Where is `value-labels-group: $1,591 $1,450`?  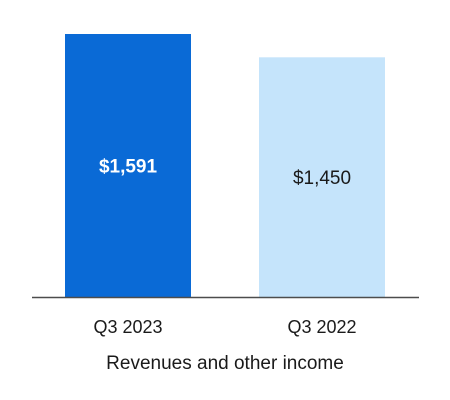
value-labels-group: $1,591 $1,450 is located at coordinates (225, 173).